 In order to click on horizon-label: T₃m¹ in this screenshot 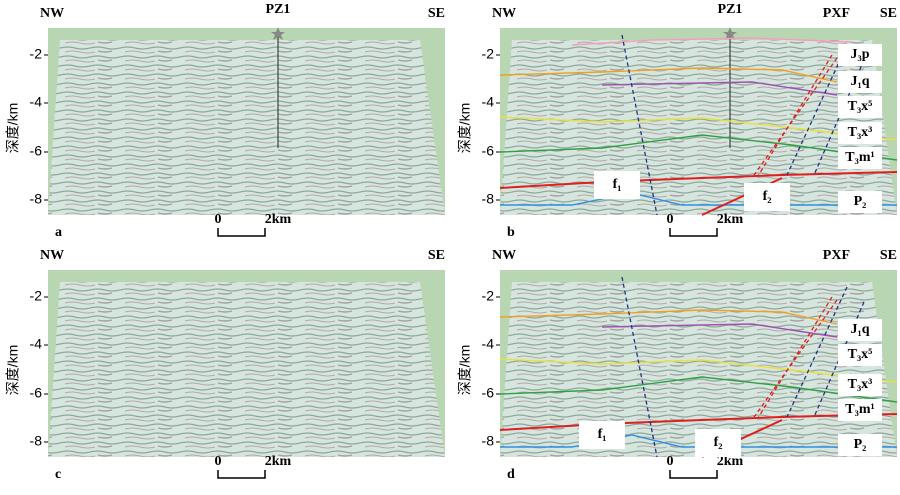, I will do `click(859, 157)`.